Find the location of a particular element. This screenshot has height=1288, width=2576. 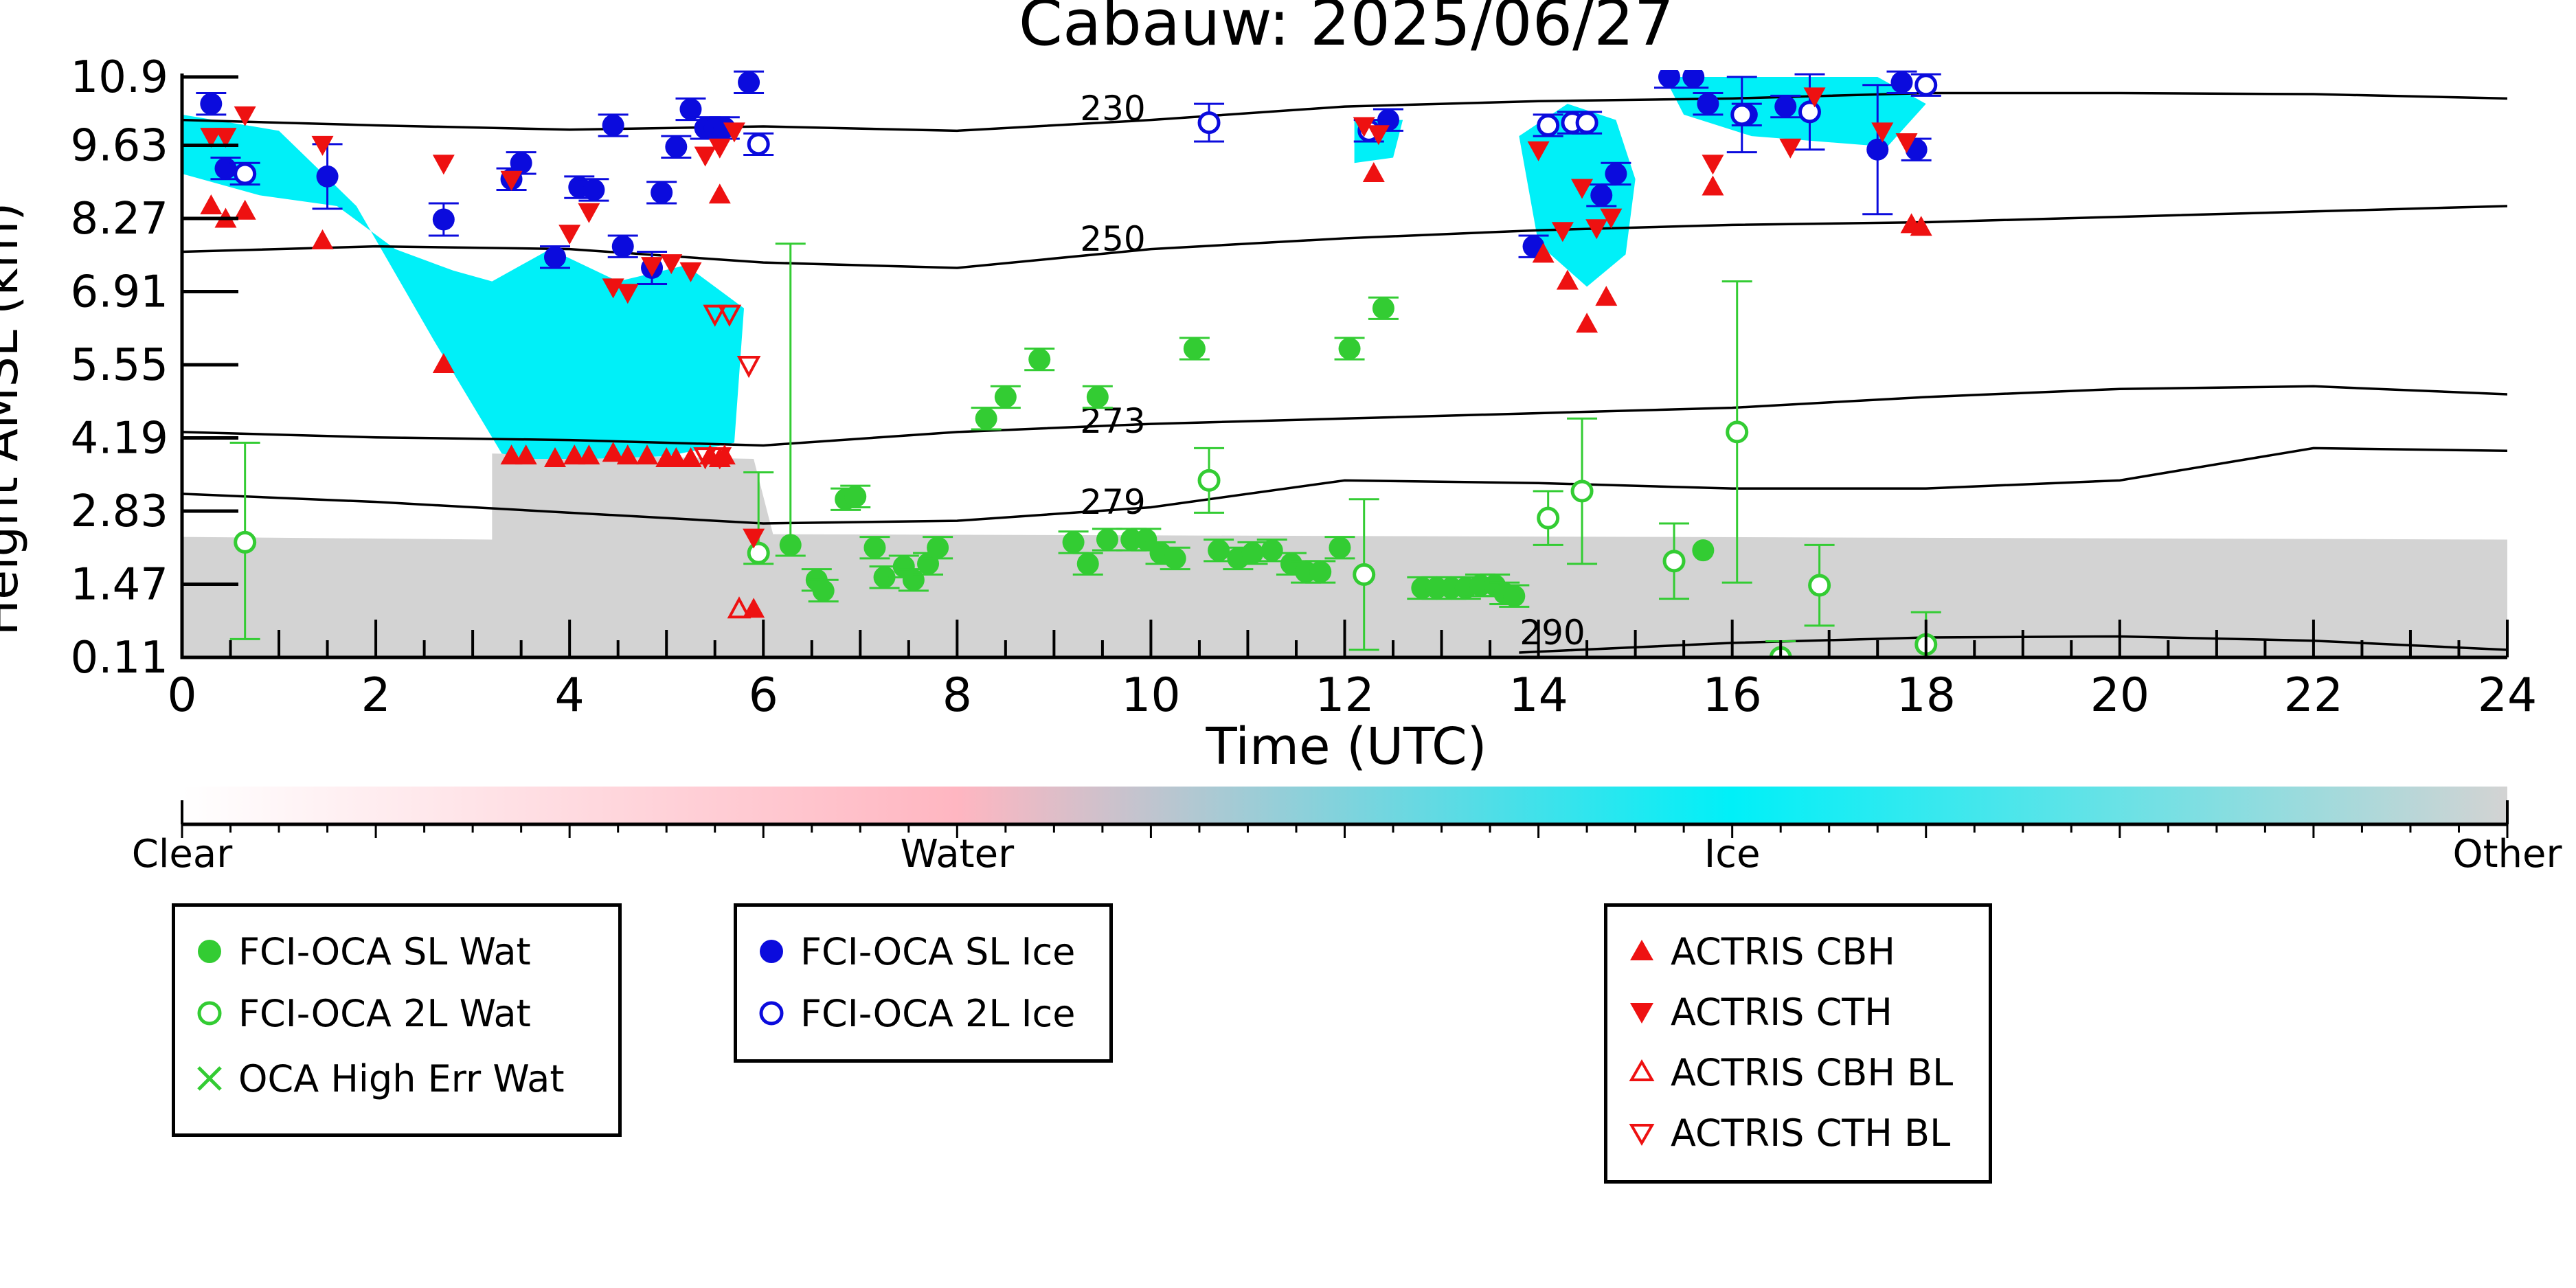

contour-label: 230 is located at coordinates (1112, 108).